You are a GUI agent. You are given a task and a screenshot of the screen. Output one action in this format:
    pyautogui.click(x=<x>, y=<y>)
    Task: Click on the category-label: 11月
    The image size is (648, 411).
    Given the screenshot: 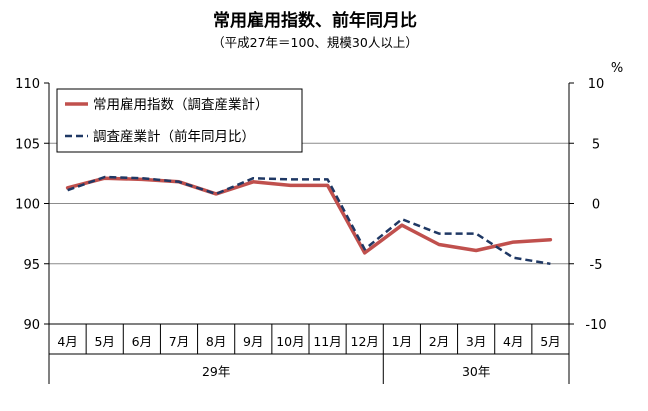 What is the action you would take?
    pyautogui.click(x=327, y=341)
    